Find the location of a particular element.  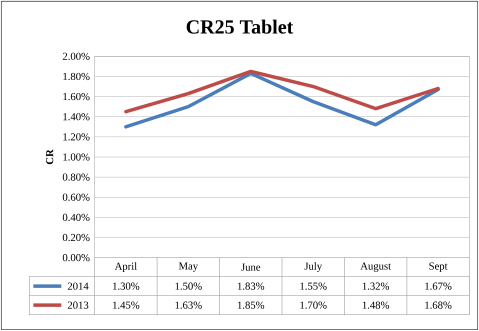

x-tick-label: August is located at coordinates (376, 267).